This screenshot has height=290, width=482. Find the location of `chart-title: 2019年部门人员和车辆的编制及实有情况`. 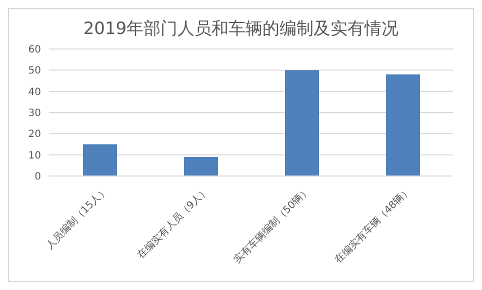

chart-title: 2019年部门人员和车辆的编制及实有情况 is located at coordinates (241, 29).